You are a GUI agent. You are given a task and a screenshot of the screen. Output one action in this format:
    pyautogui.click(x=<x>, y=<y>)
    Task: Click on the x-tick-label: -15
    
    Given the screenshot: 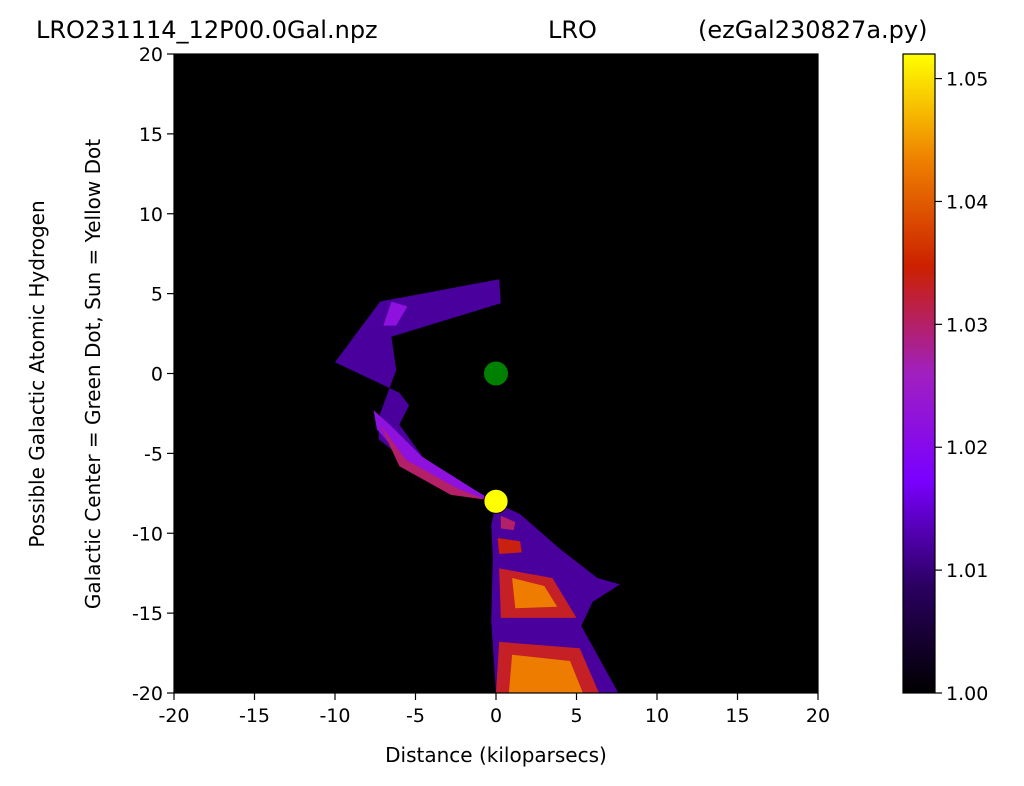 What is the action you would take?
    pyautogui.click(x=254, y=716)
    